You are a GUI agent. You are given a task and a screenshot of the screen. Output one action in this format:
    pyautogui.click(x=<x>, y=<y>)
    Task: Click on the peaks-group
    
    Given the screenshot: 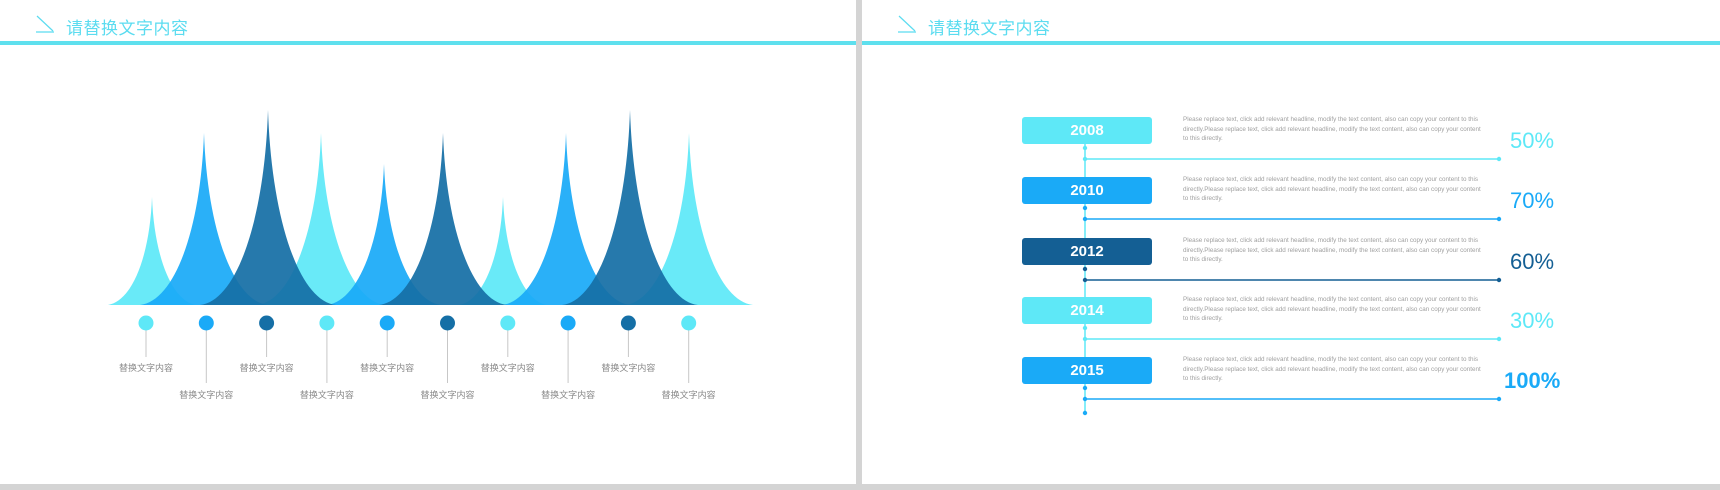 What is the action you would take?
    pyautogui.click(x=430, y=207)
    